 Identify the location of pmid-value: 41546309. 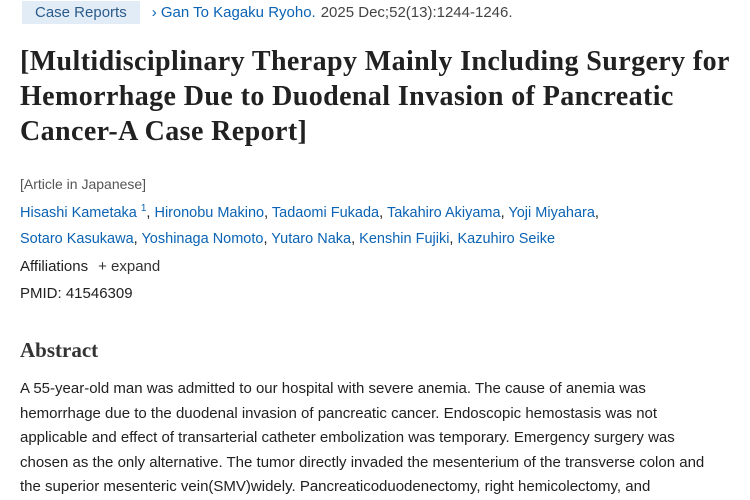
(99, 293).